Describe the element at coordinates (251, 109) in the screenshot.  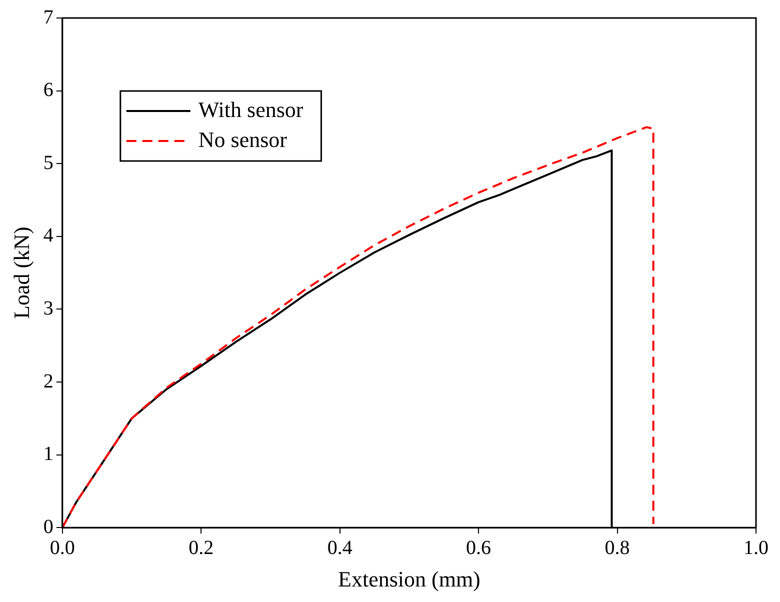
I see `legend-label: With sensor` at that location.